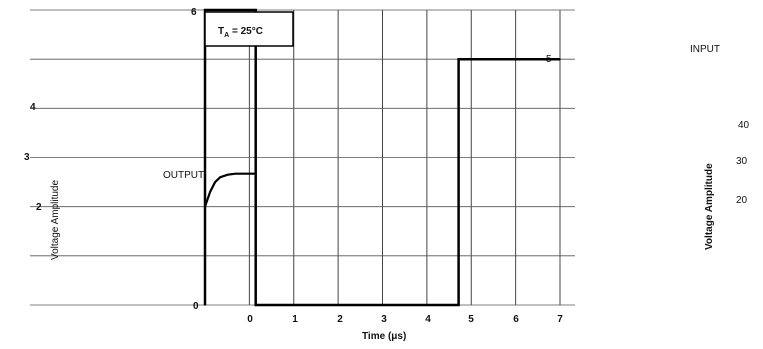 This screenshot has height=349, width=763. I want to click on y-tick-label-left: 3, so click(27, 157).